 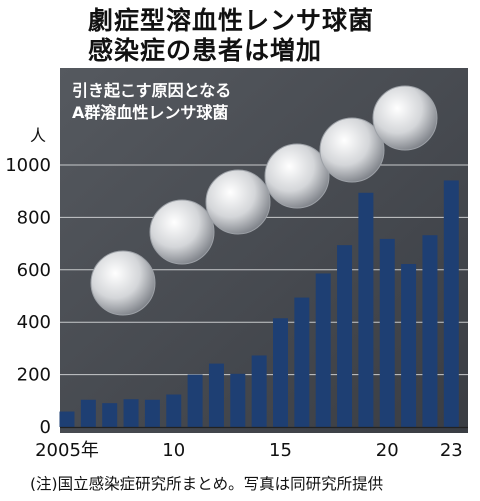 I want to click on y-tick-label: 800, so click(x=34, y=217).